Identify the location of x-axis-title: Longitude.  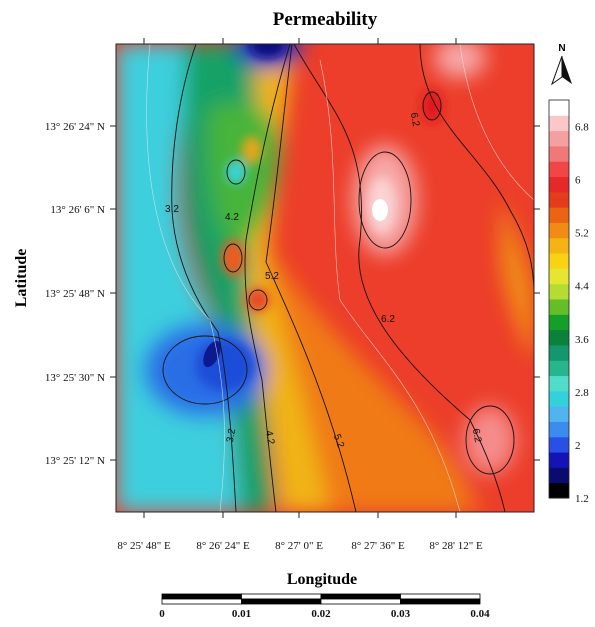
(322, 579).